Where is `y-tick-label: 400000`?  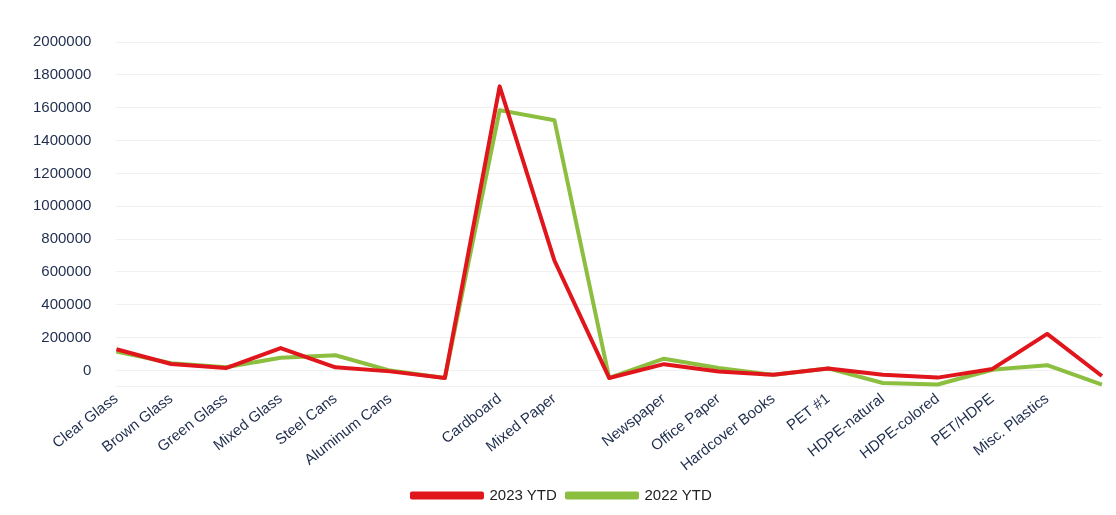 y-tick-label: 400000 is located at coordinates (66, 303).